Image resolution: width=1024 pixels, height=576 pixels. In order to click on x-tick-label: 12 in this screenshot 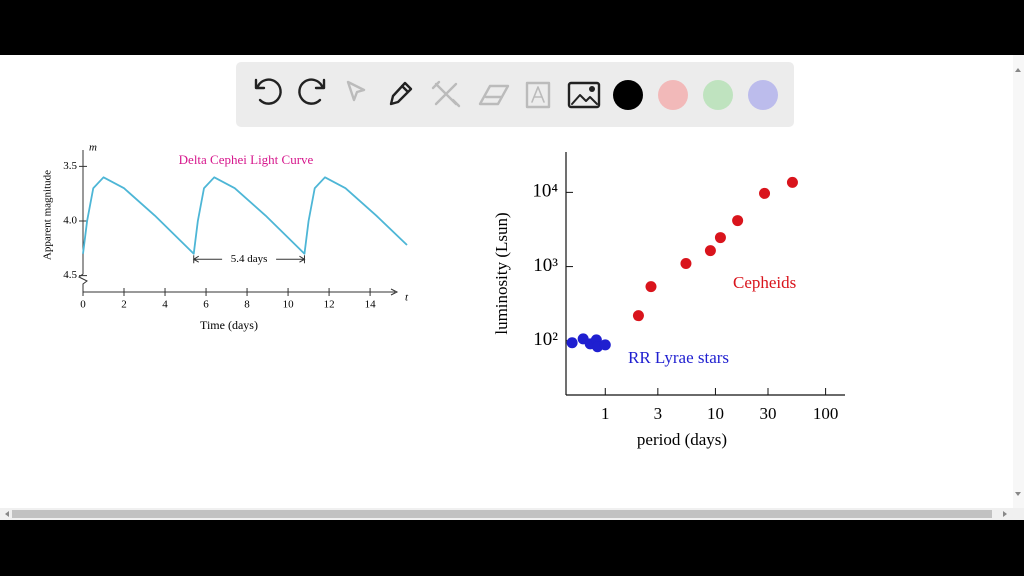, I will do `click(329, 305)`.